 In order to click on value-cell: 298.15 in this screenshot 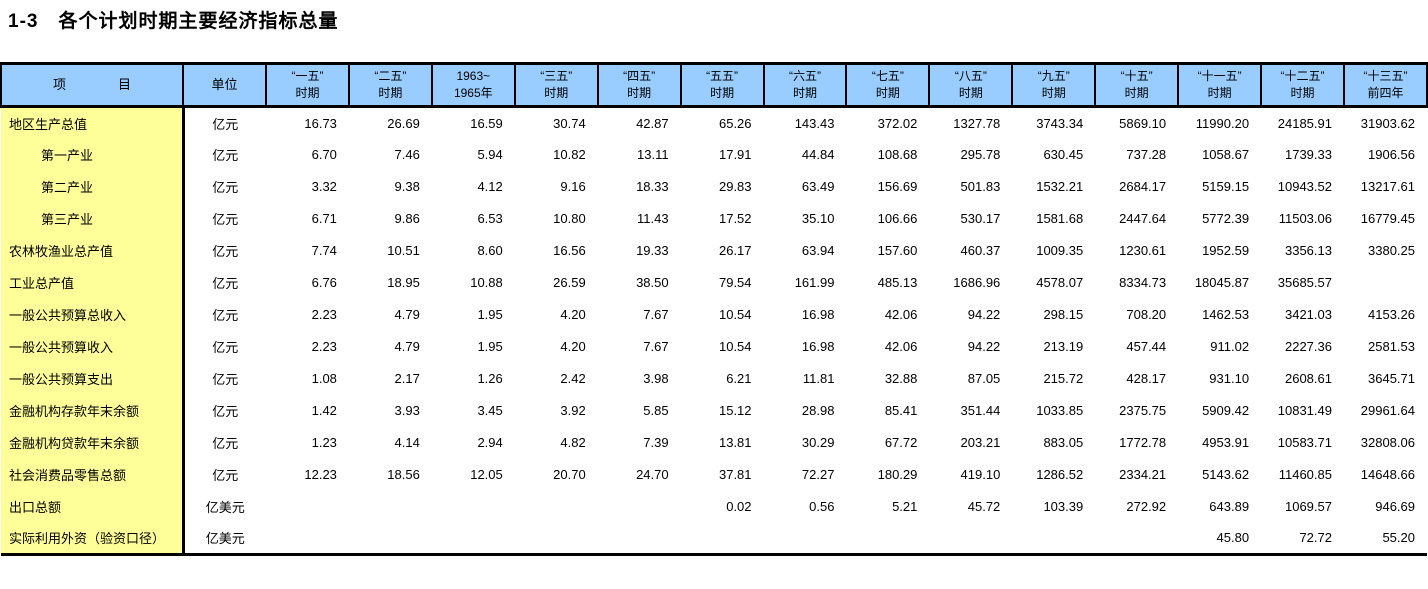, I will do `click(1063, 314)`.